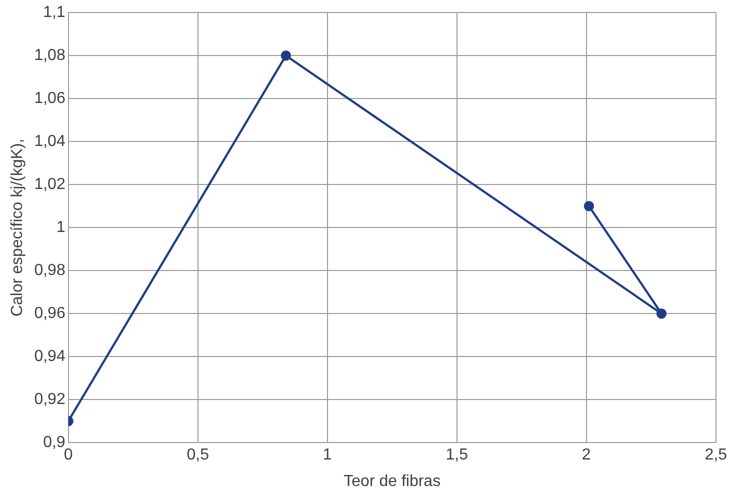 Image resolution: width=730 pixels, height=499 pixels. What do you see at coordinates (54, 443) in the screenshot?
I see `y-tick-label: 0,9` at bounding box center [54, 443].